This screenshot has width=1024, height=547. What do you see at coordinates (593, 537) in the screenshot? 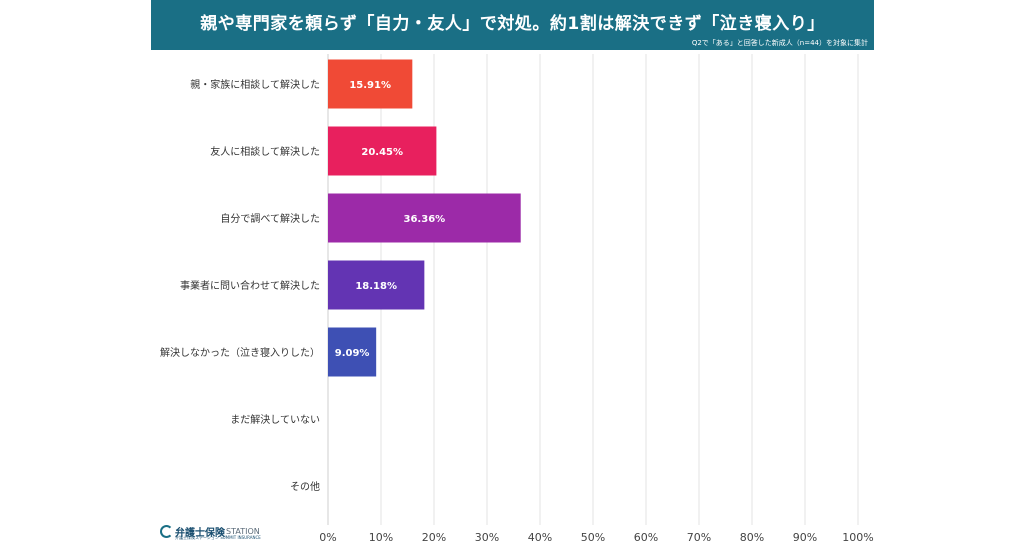
I see `x-tick-label: 50%` at bounding box center [593, 537].